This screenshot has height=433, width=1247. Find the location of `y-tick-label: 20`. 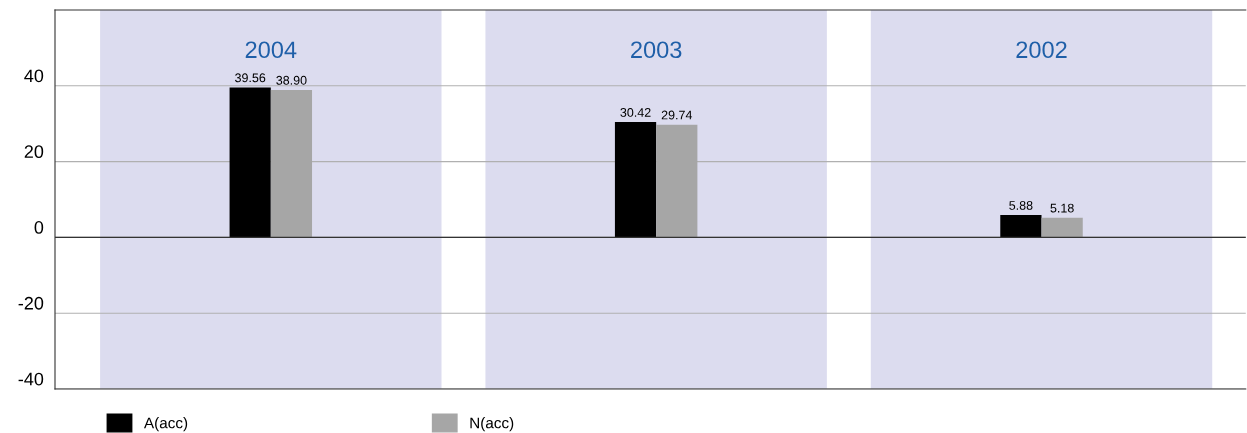

y-tick-label: 20 is located at coordinates (34, 152).